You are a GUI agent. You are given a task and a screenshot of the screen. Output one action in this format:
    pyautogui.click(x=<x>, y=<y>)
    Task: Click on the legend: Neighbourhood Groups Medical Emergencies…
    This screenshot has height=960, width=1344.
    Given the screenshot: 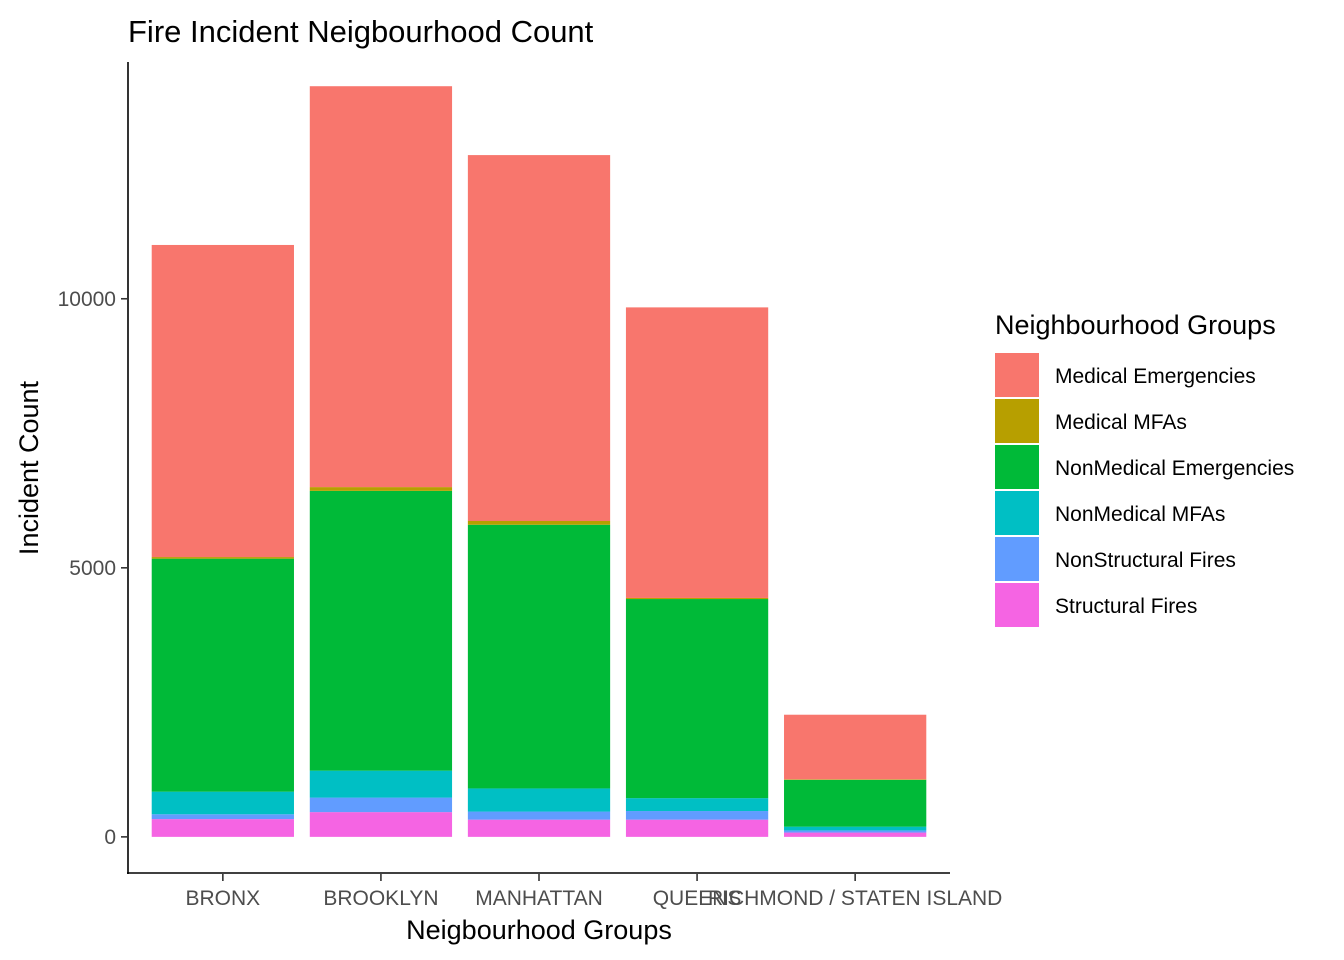 What is the action you would take?
    pyautogui.click(x=1144, y=468)
    